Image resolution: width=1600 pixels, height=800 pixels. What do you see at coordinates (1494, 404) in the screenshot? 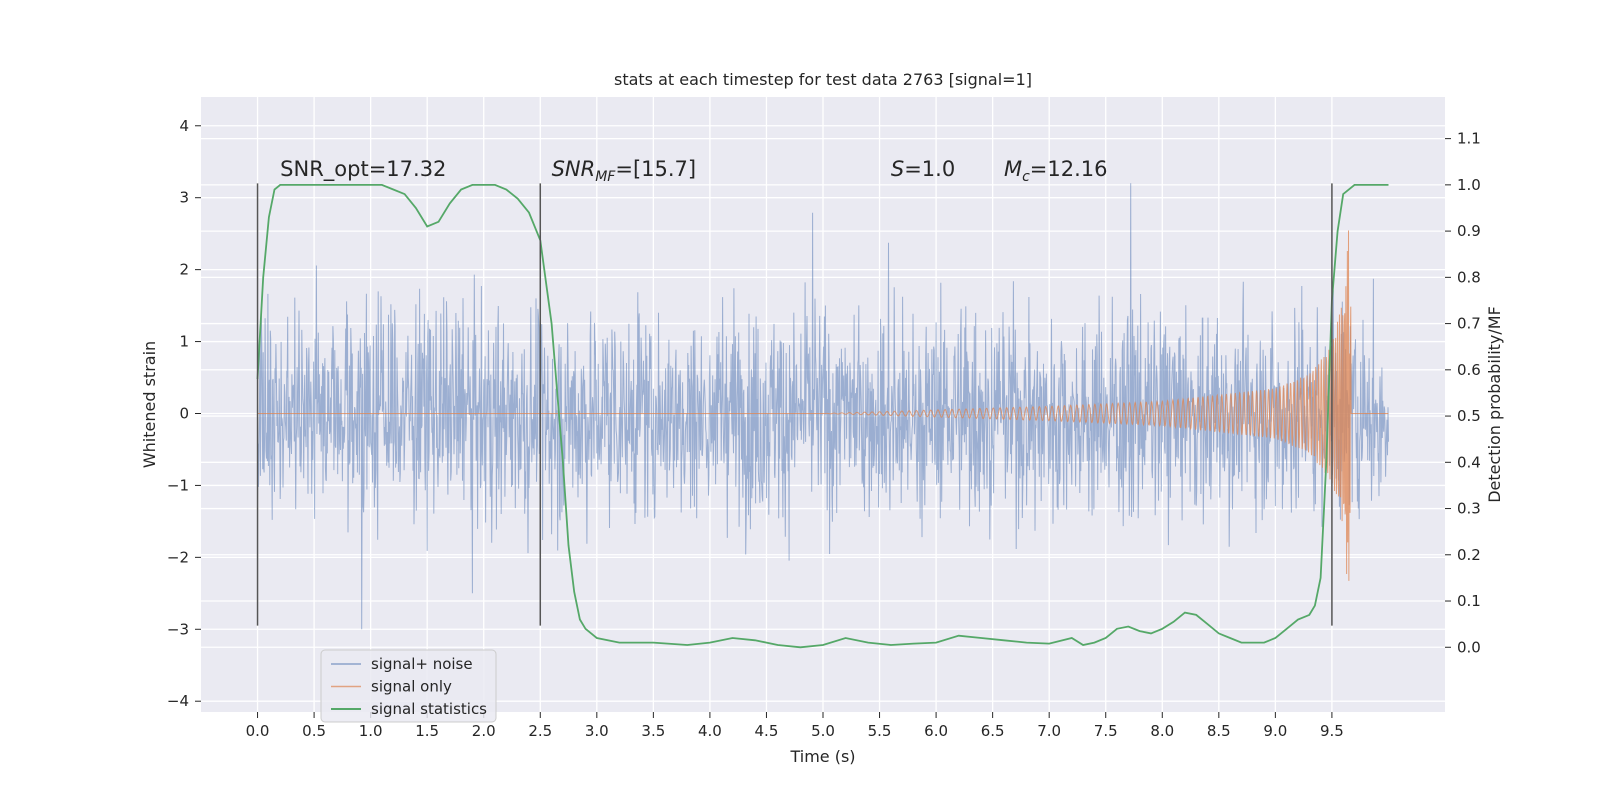
I see `y2-axis-label: Detection probability/MF` at bounding box center [1494, 404].